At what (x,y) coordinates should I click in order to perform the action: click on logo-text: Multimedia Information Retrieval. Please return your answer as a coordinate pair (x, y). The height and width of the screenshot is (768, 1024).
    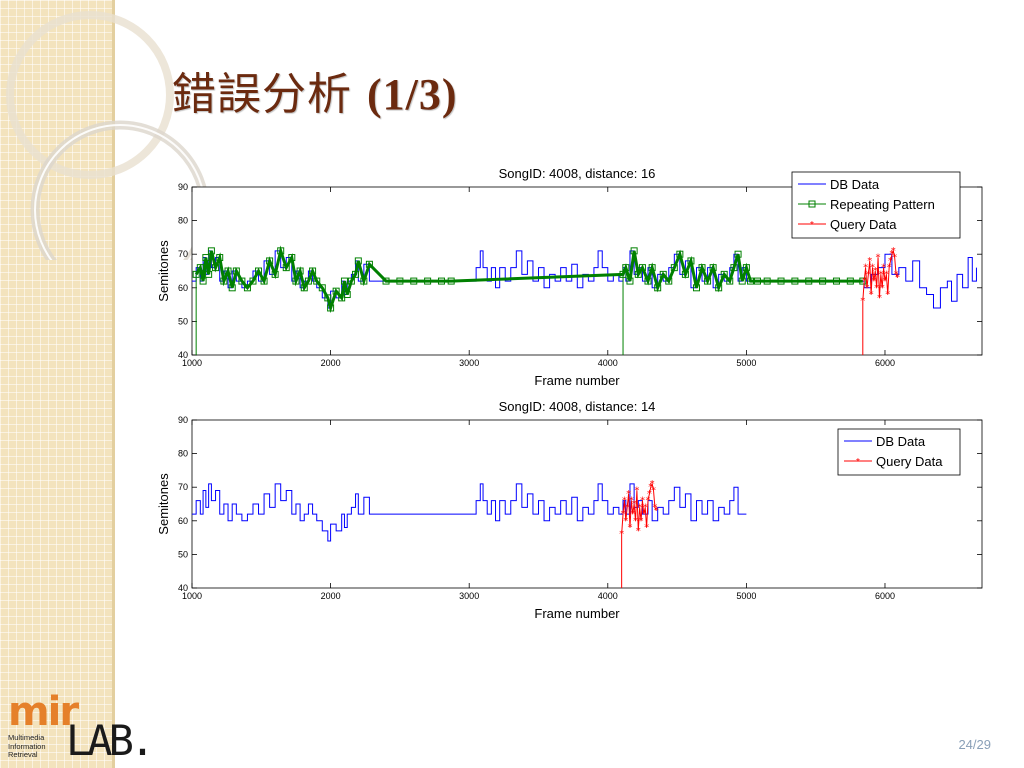
    Looking at the image, I should click on (27, 746).